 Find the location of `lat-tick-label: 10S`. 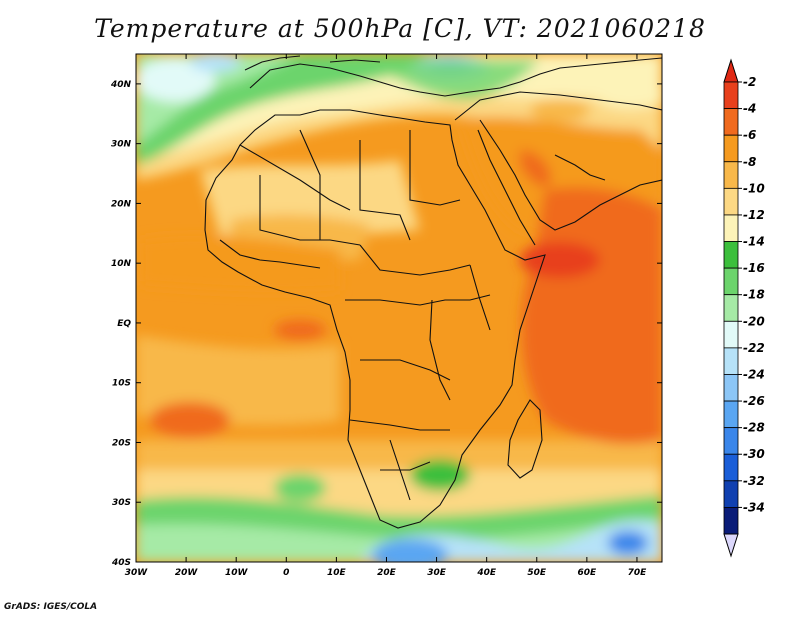

lat-tick-label: 10S is located at coordinates (121, 384).